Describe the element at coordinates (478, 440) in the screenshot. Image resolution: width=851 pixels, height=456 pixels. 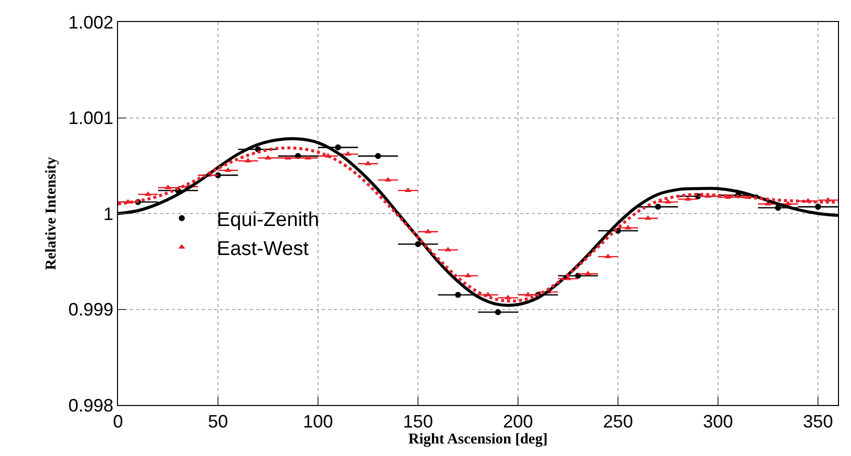
I see `x-axis-title: Right Ascension [deg]` at that location.